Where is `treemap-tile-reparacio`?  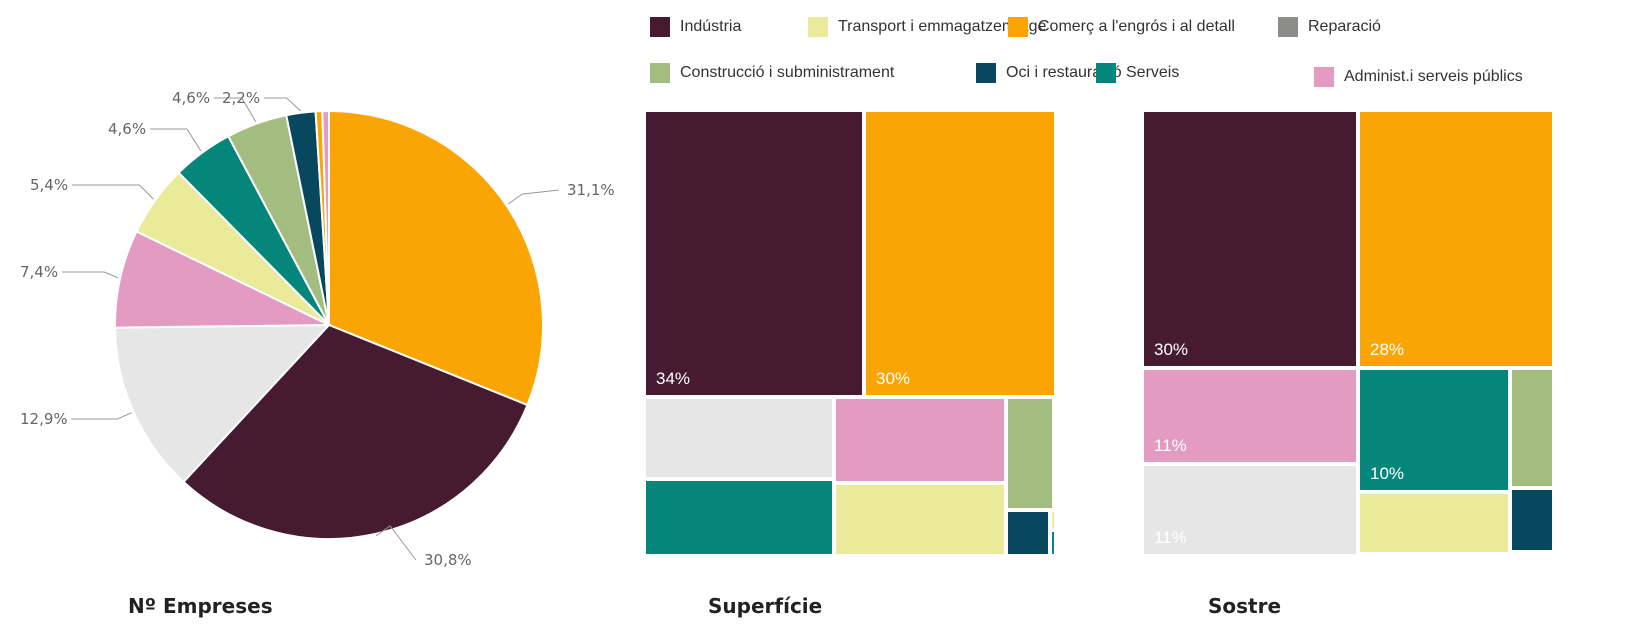
treemap-tile-reparacio is located at coordinates (1521, 554).